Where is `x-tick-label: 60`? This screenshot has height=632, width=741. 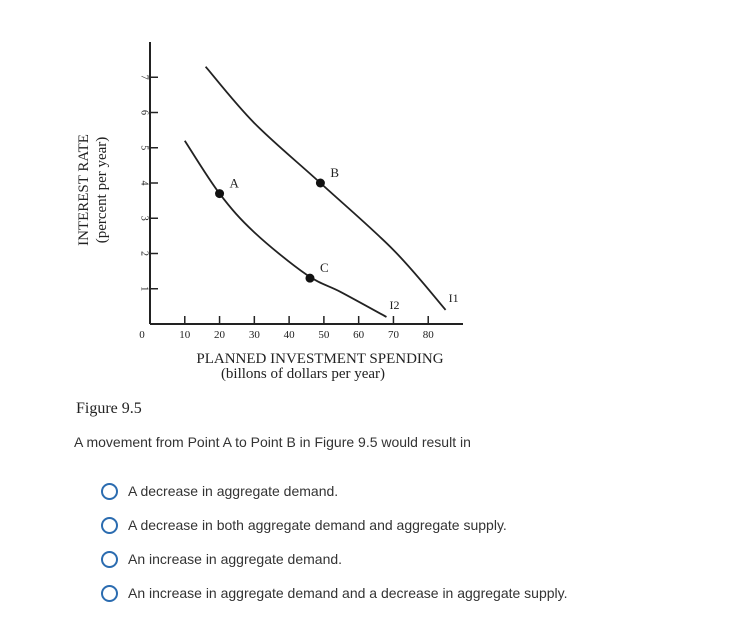
x-tick-label: 60 is located at coordinates (359, 335).